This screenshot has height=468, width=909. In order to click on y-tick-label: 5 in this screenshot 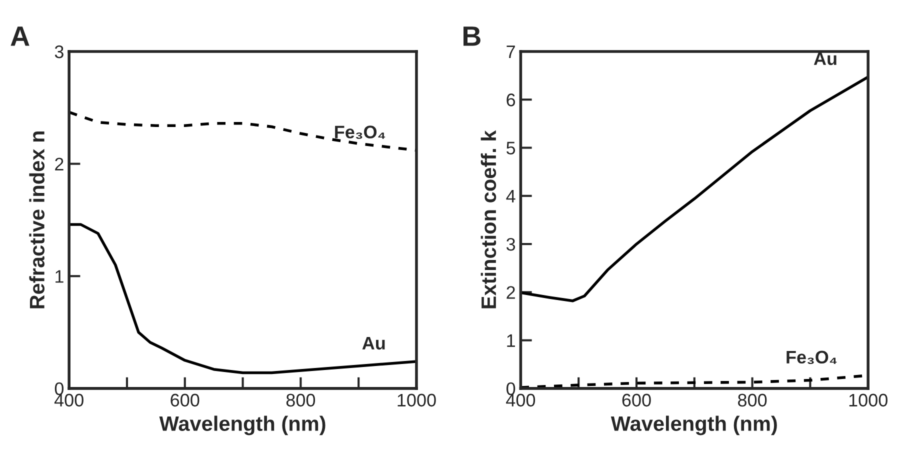, I will do `click(511, 148)`.